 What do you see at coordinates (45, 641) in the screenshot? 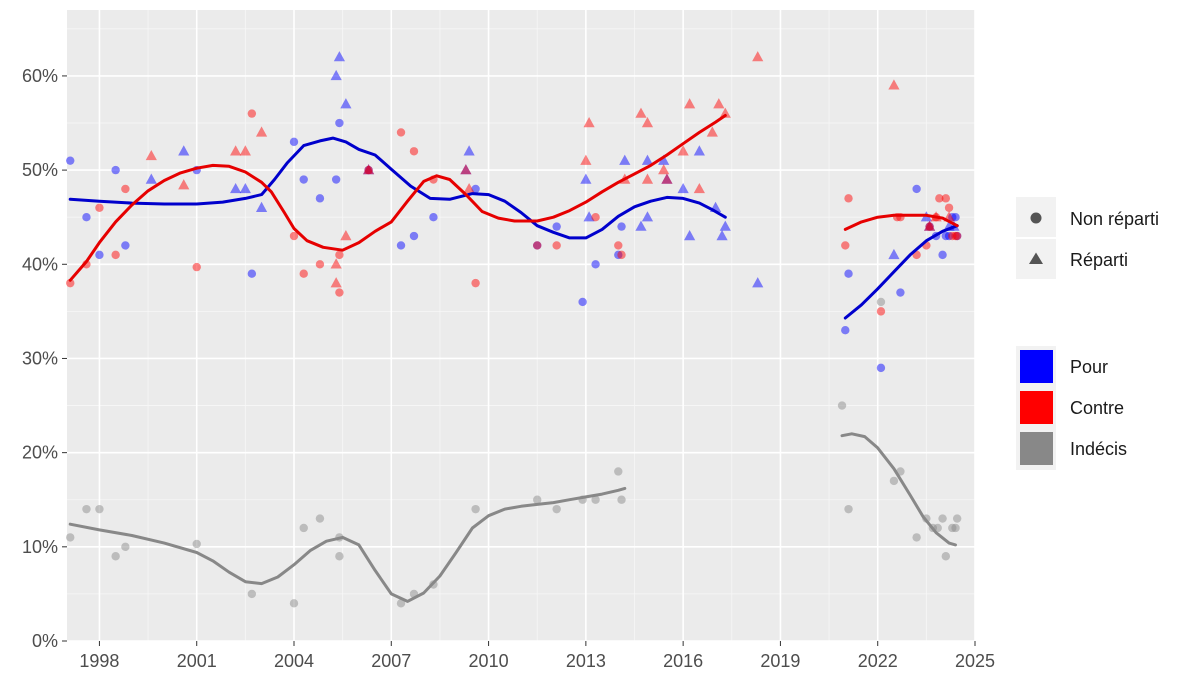
I see `y-tick-label: 0%` at bounding box center [45, 641].